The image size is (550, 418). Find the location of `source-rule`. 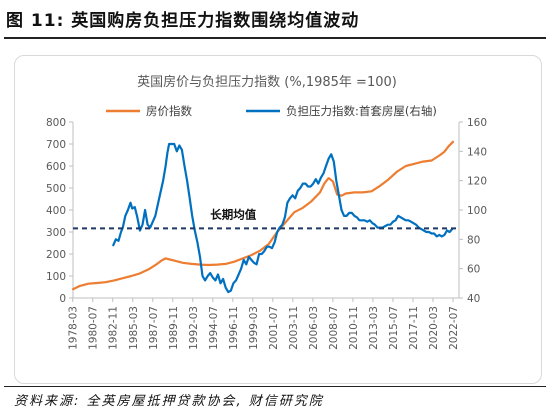

source-rule is located at coordinates (275, 386).